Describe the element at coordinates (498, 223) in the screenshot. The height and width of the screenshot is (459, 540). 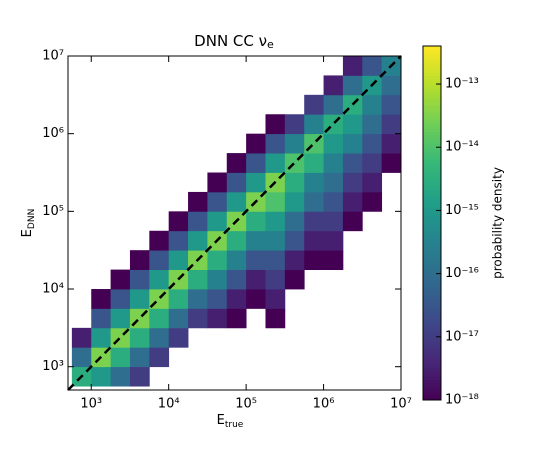
I see `colorbar-label: probability density` at that location.